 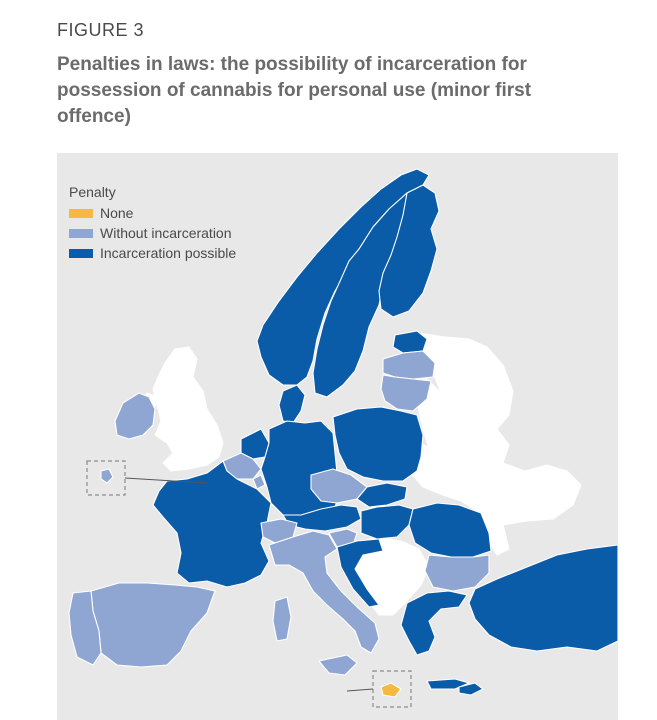 What do you see at coordinates (457, 573) in the screenshot?
I see `region-bulgaria` at bounding box center [457, 573].